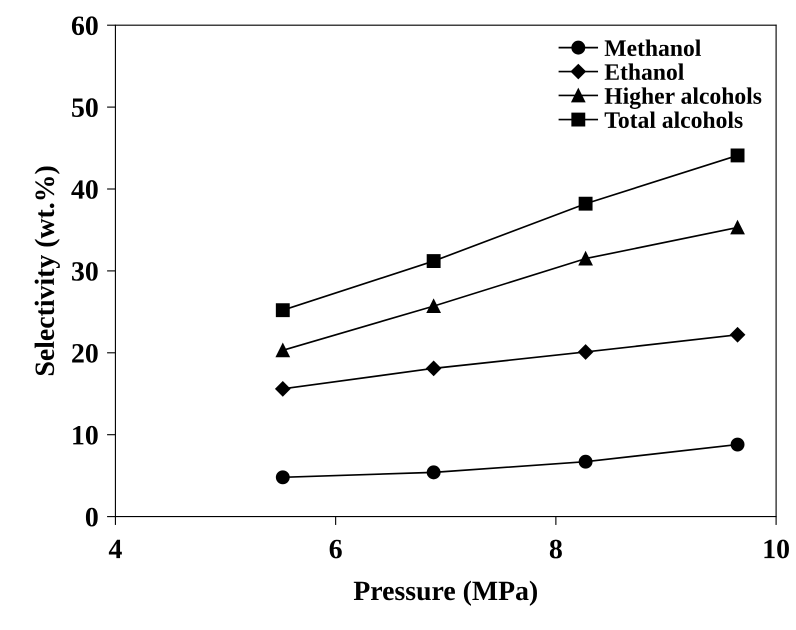  What do you see at coordinates (776, 549) in the screenshot?
I see `x-tick-label: 10` at bounding box center [776, 549].